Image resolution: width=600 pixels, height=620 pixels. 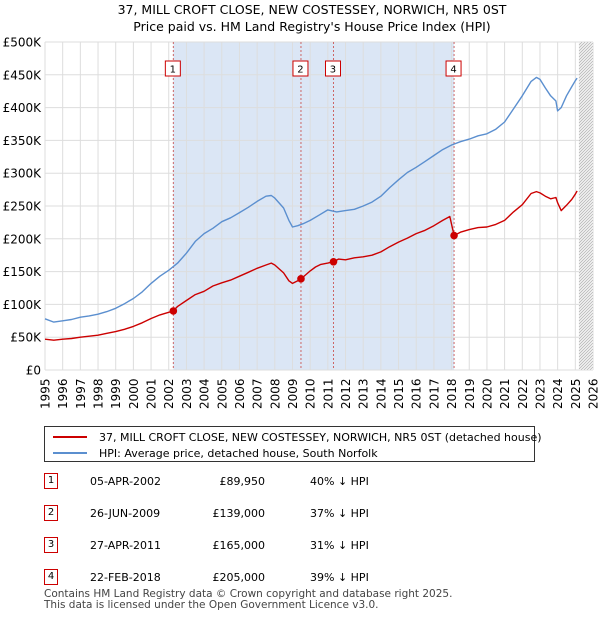 I want to click on x-tick-label: 2002, so click(x=169, y=393).